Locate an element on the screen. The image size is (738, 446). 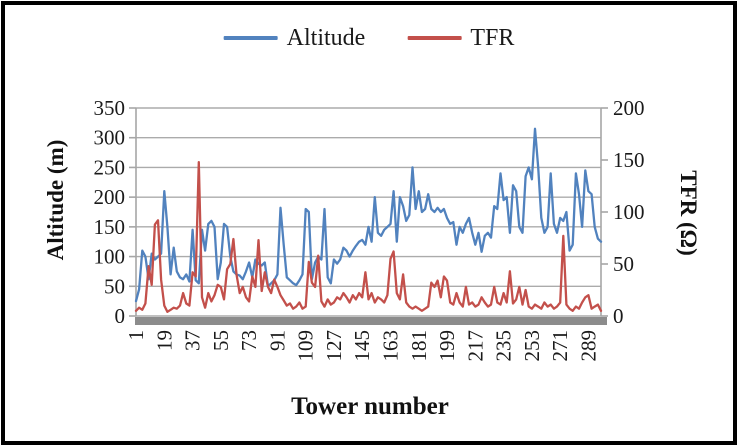
y-axis-left-tick-label: 50 is located at coordinates (114, 286).